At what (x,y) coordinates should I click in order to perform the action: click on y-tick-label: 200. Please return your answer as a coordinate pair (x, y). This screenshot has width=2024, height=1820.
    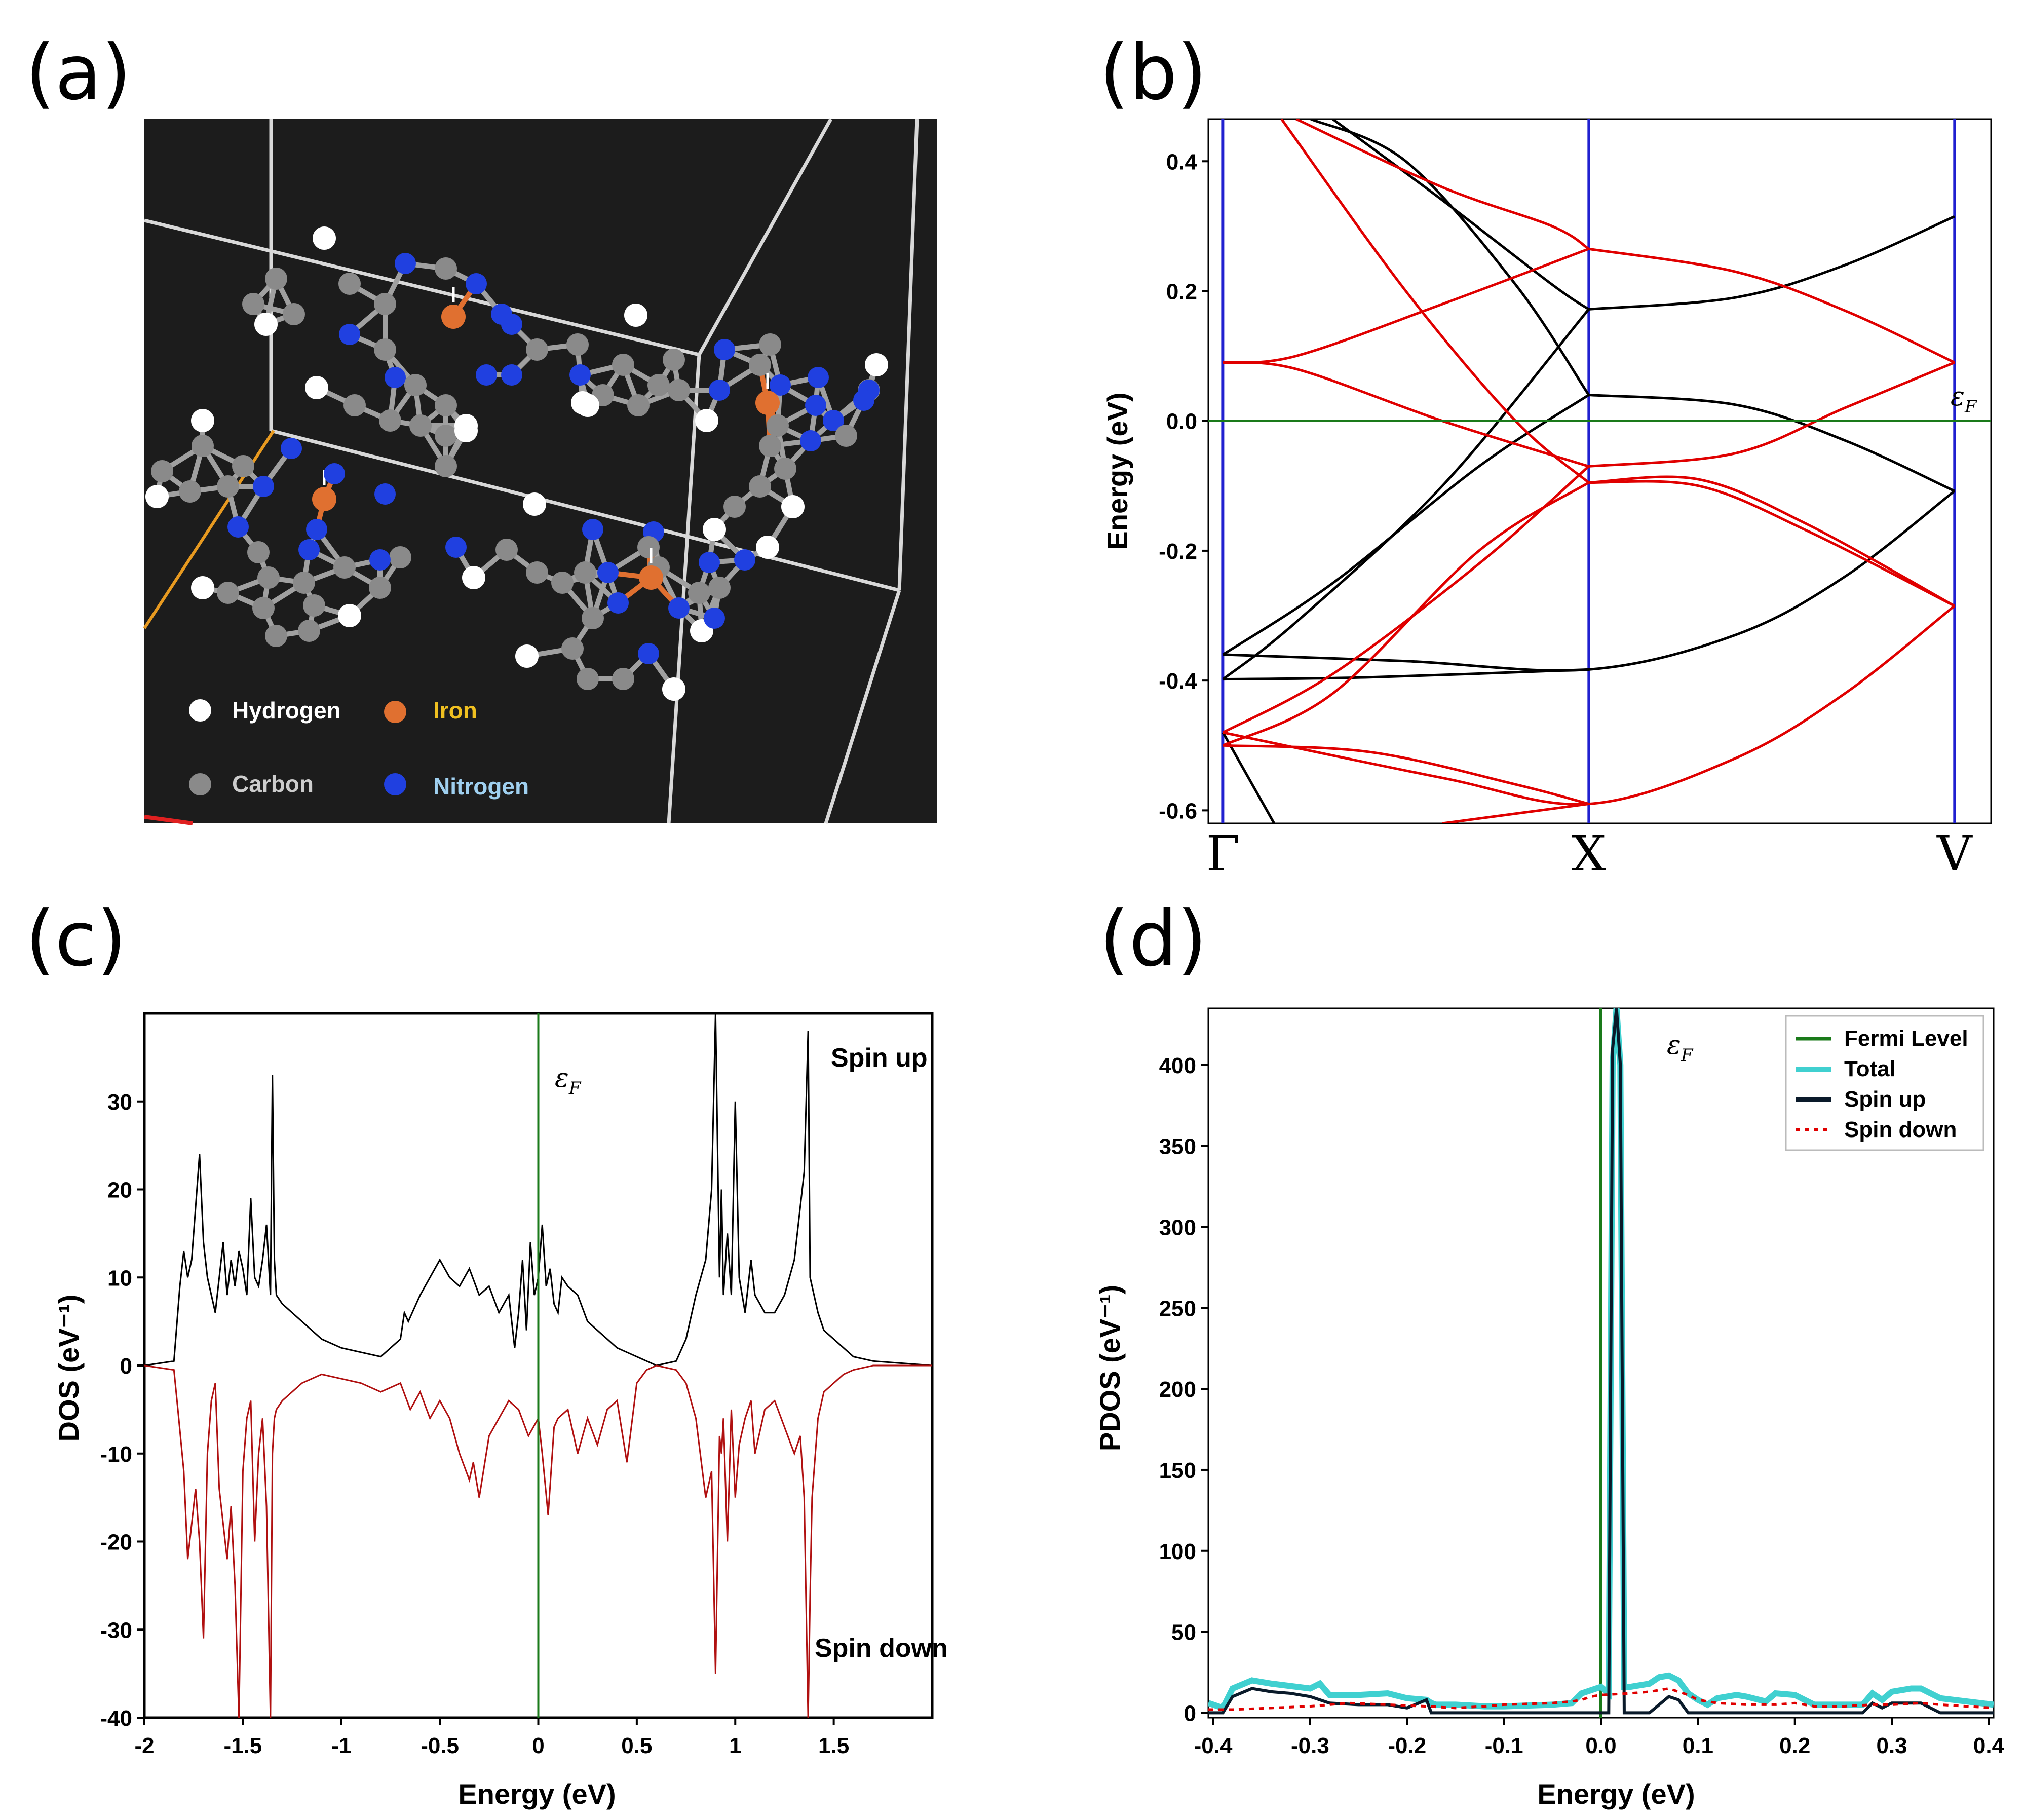
    Looking at the image, I should click on (1178, 1390).